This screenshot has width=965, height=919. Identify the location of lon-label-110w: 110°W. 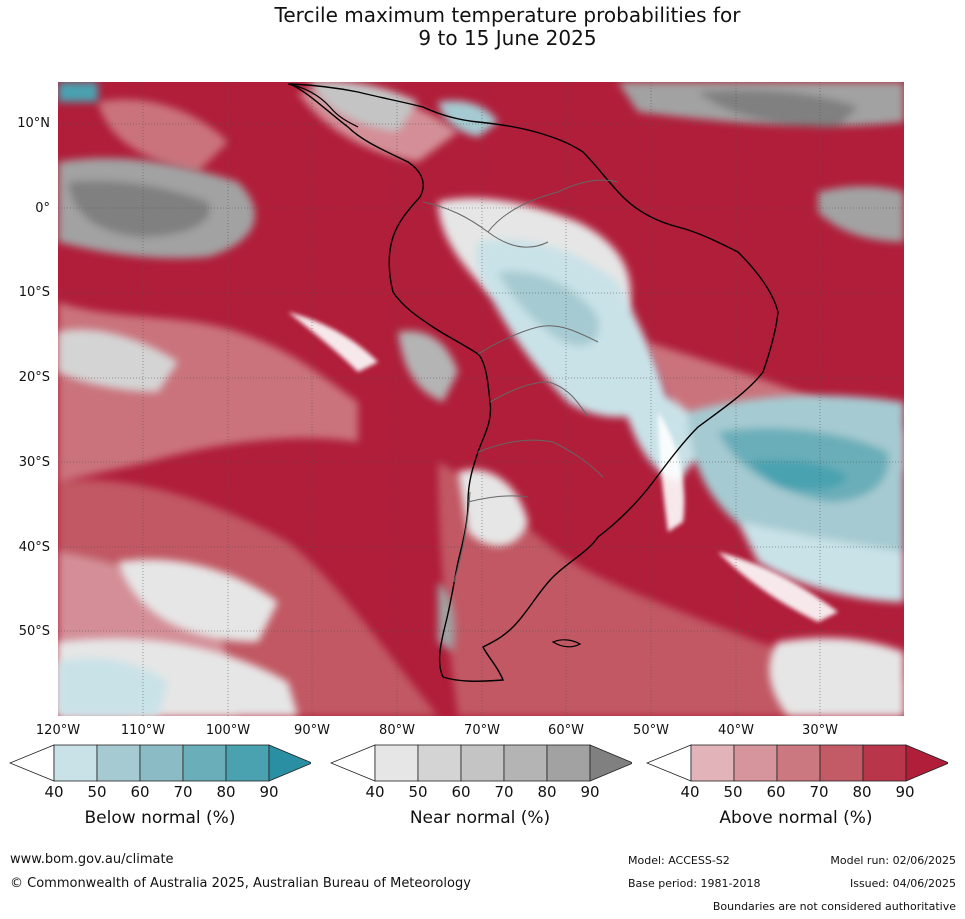
(143, 730).